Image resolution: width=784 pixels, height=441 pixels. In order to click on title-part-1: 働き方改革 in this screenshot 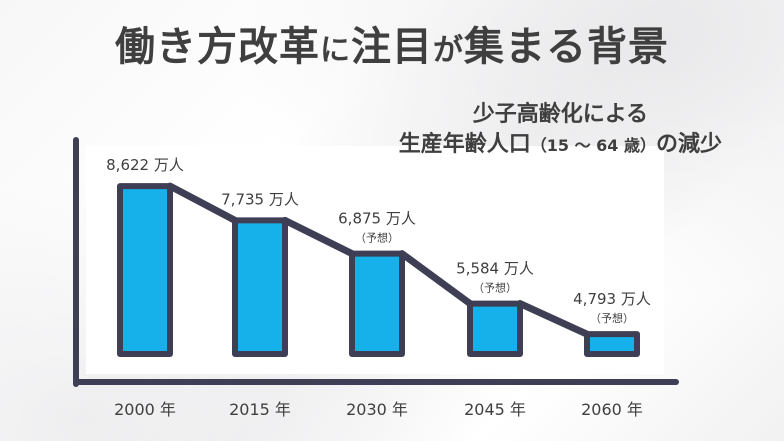, I will do `click(217, 47)`.